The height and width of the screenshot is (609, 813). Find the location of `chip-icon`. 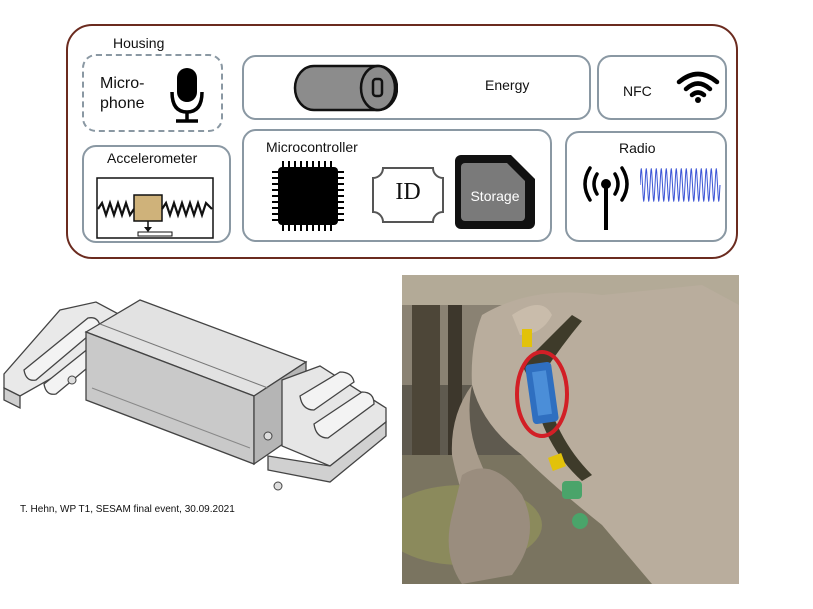

chip-icon is located at coordinates (308, 196).